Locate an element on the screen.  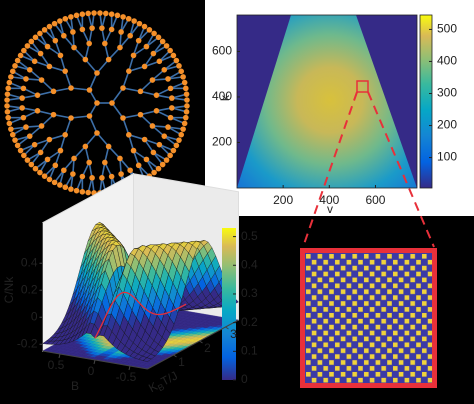
x-tick-label: 400 is located at coordinates (329, 200).